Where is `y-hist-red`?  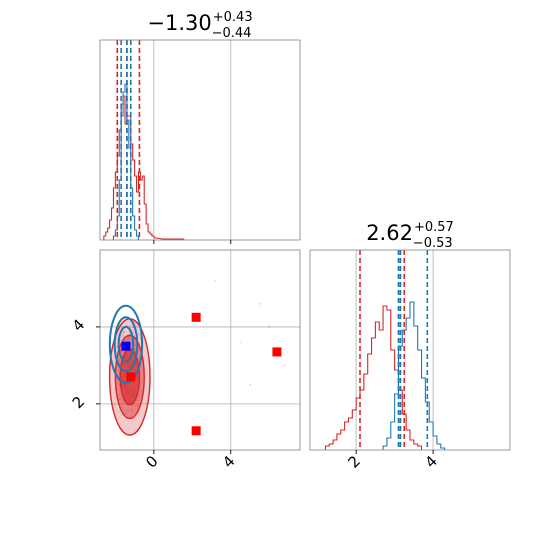 y-hist-red is located at coordinates (373, 377).